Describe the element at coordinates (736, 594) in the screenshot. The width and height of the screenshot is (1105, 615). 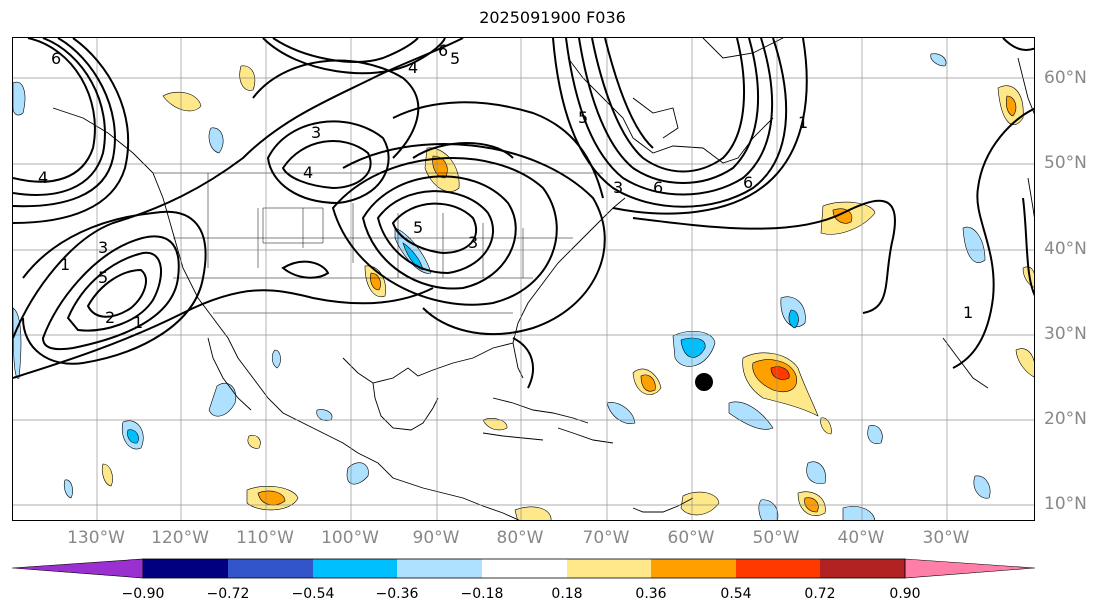
I see `colorbar-tick: 0.54` at that location.